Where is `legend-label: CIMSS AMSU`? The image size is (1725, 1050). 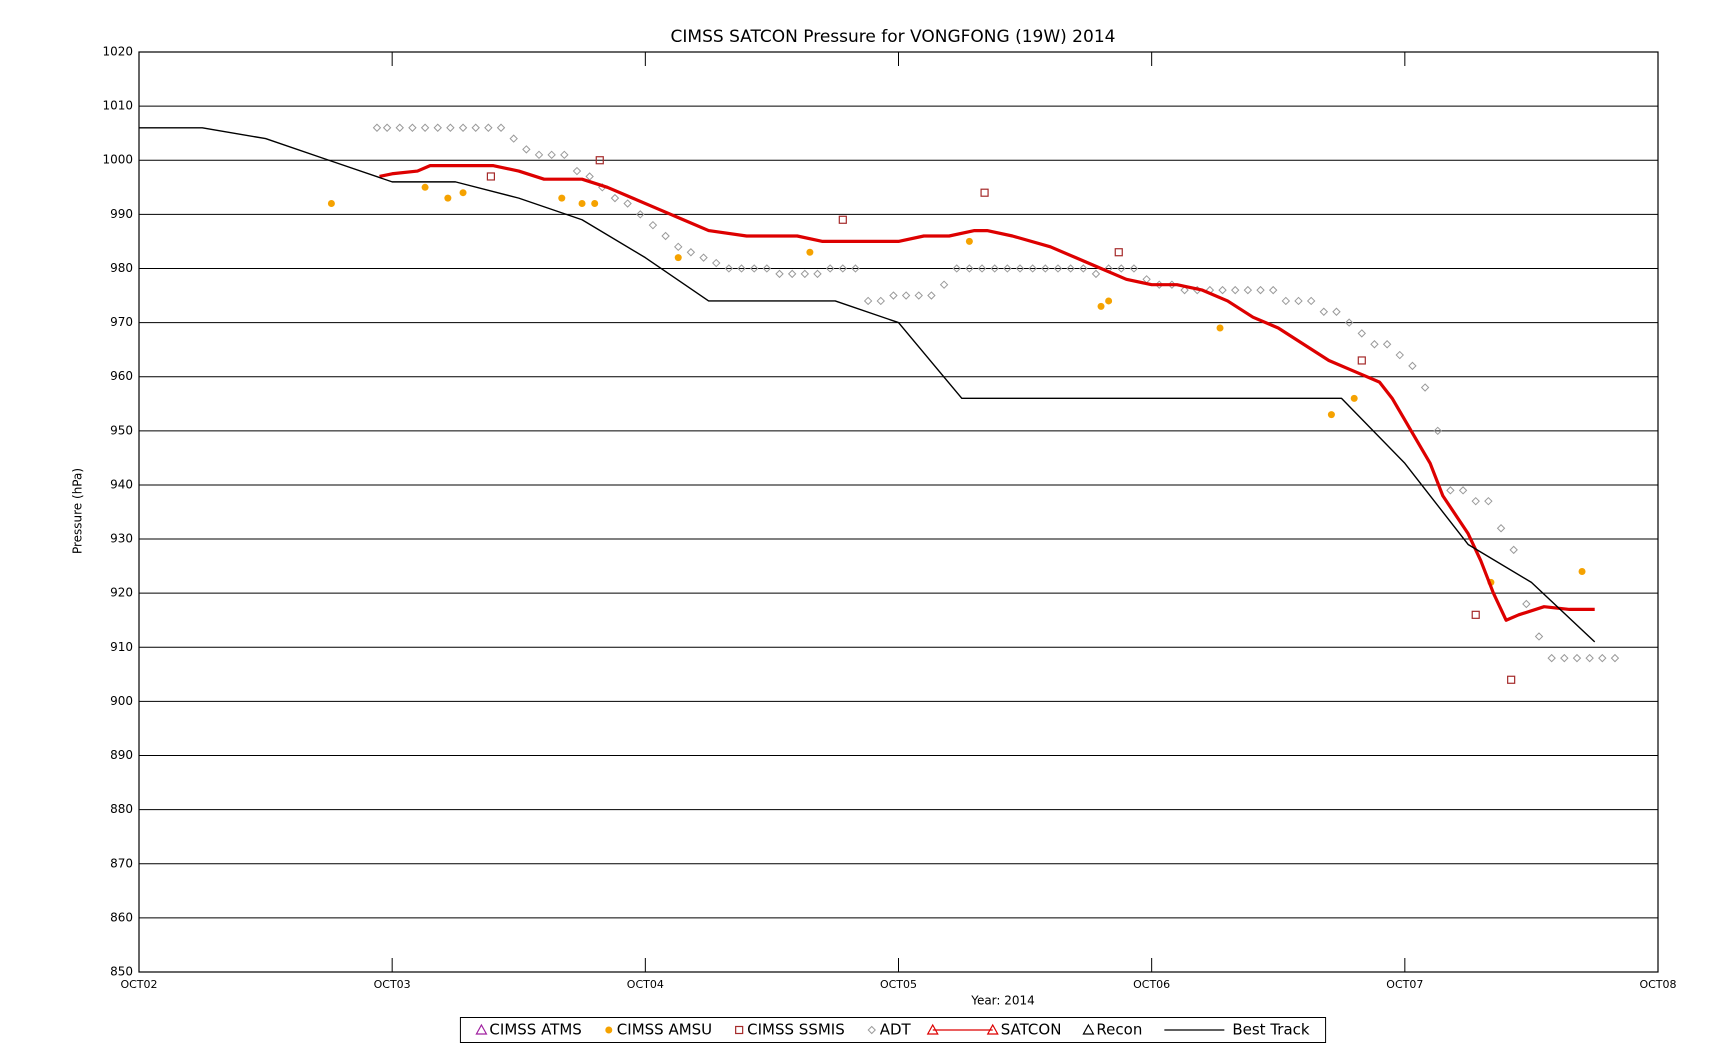
legend-label: CIMSS AMSU is located at coordinates (664, 1030).